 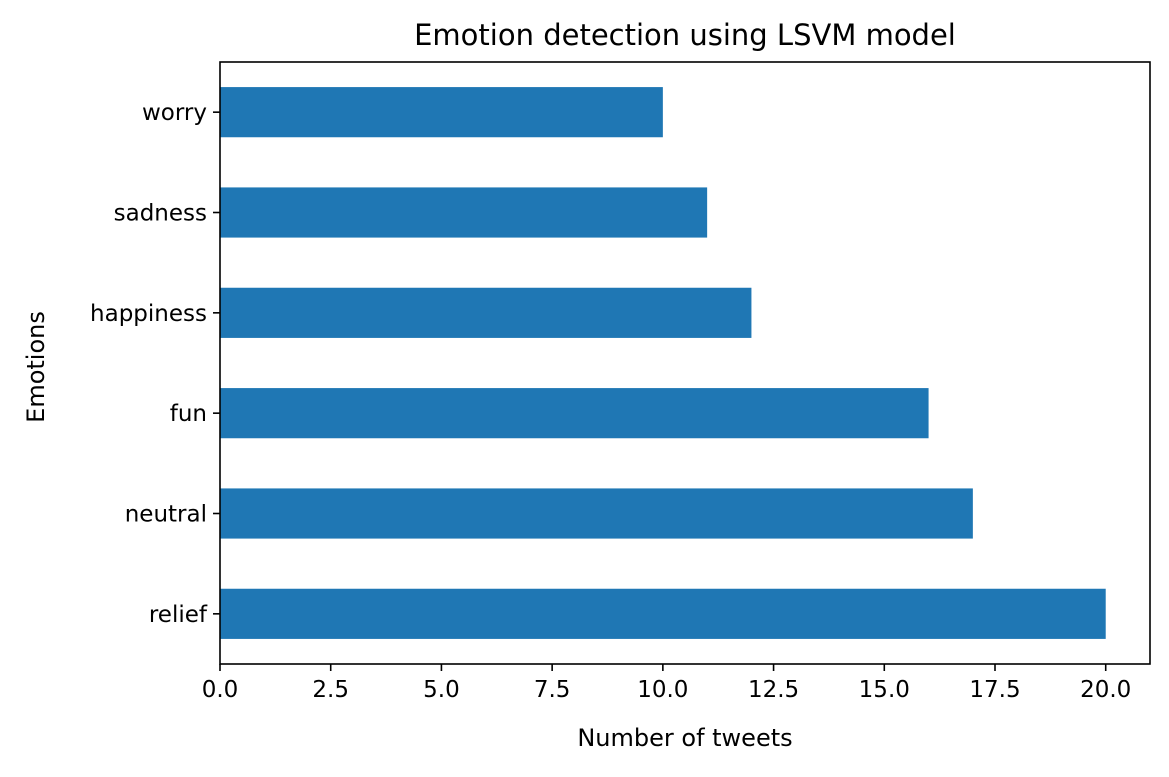 What do you see at coordinates (552, 690) in the screenshot?
I see `x-tick-label: 7.5` at bounding box center [552, 690].